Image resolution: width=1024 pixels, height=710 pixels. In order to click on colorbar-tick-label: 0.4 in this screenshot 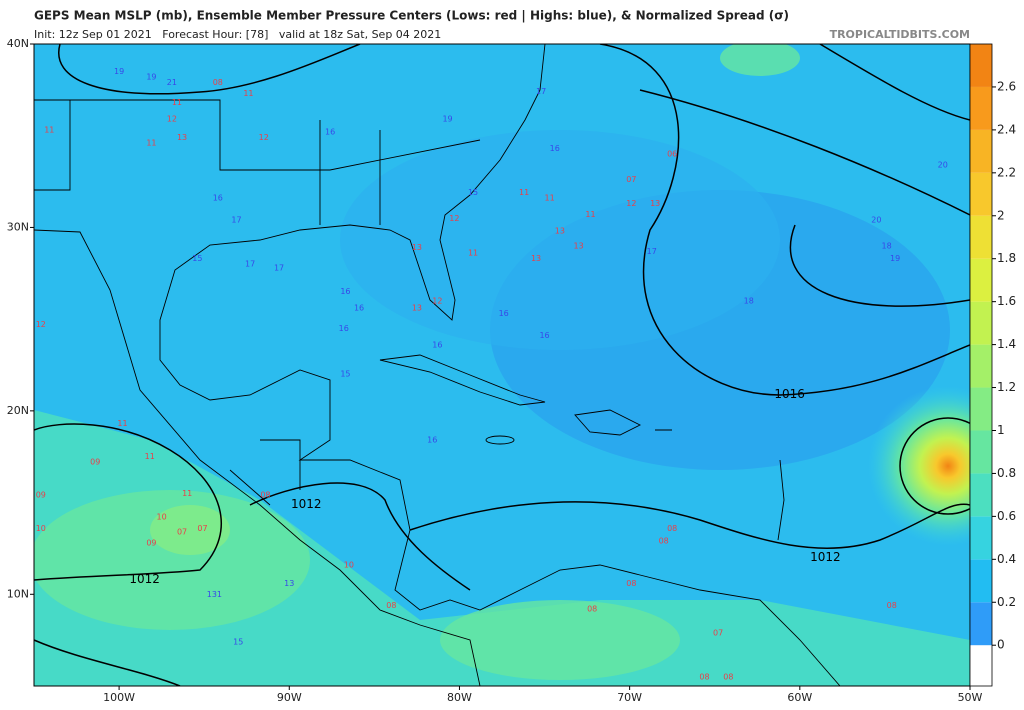, I will do `click(1006, 559)`.